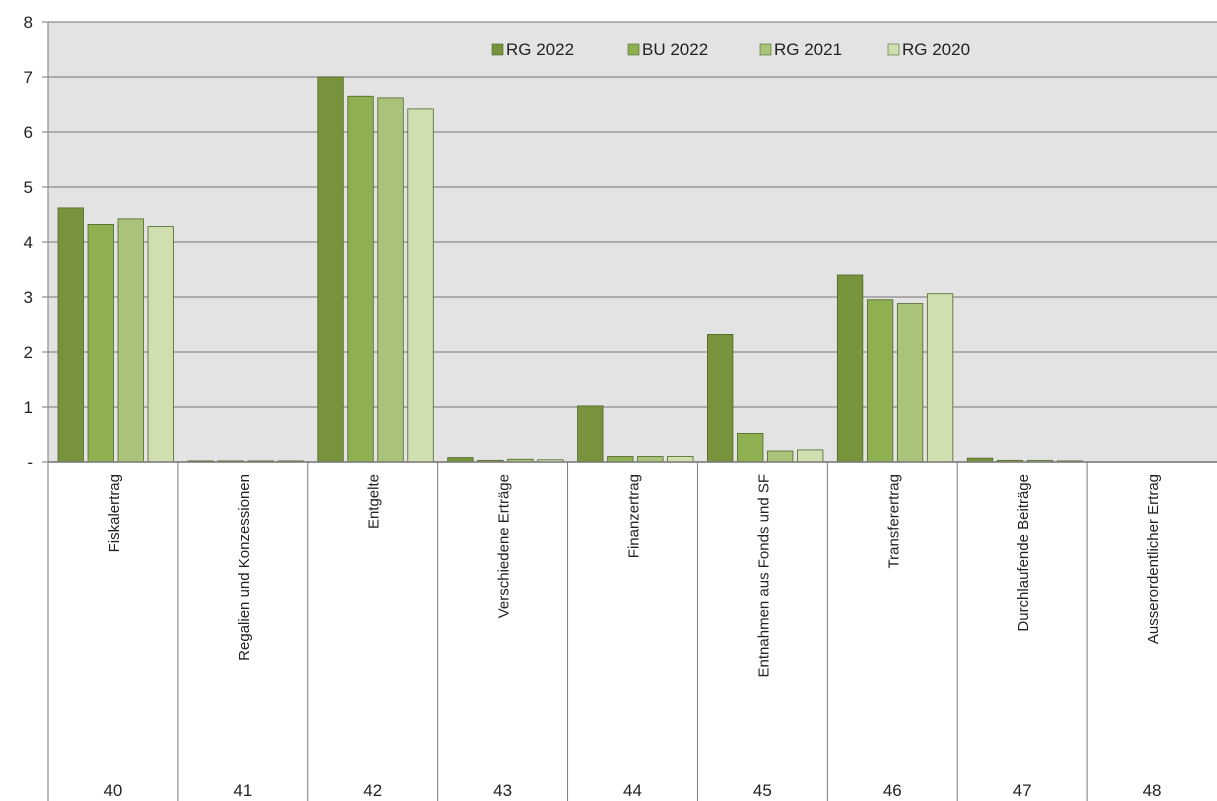 The image size is (1217, 801). Describe the element at coordinates (763, 575) in the screenshot. I see `category-label: Entnahmen aus Fonds und SF` at that location.